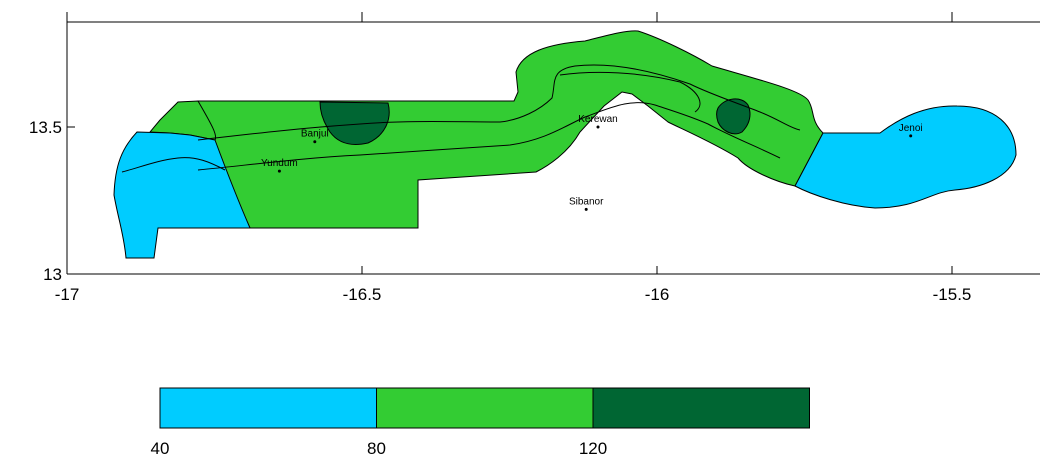  Describe the element at coordinates (733, 116) in the screenshot. I see `region-janjangbureh-high` at that location.